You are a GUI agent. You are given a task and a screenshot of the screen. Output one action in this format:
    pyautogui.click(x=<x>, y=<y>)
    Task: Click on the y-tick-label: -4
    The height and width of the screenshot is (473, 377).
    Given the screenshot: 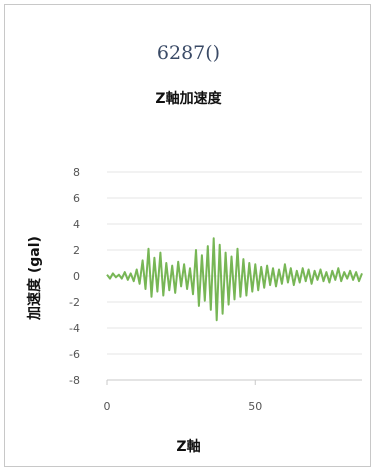 What is the action you would take?
    pyautogui.click(x=74, y=328)
    